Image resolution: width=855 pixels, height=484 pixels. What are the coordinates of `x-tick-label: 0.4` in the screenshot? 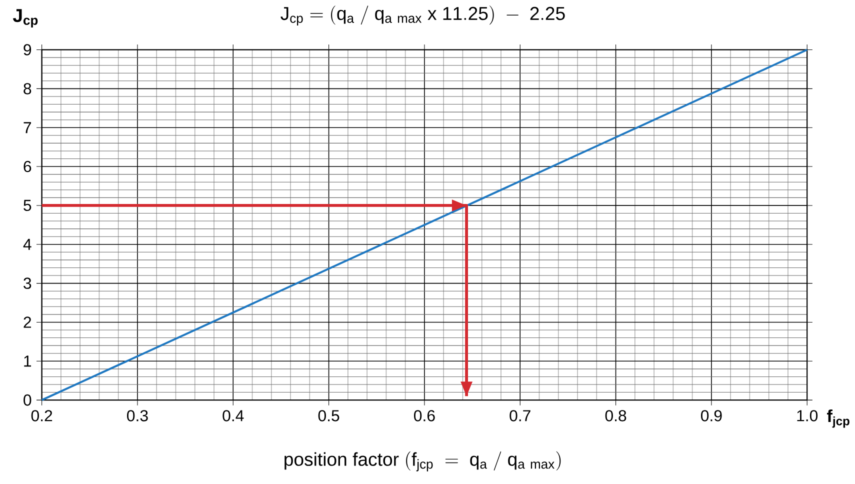 It's located at (233, 416).